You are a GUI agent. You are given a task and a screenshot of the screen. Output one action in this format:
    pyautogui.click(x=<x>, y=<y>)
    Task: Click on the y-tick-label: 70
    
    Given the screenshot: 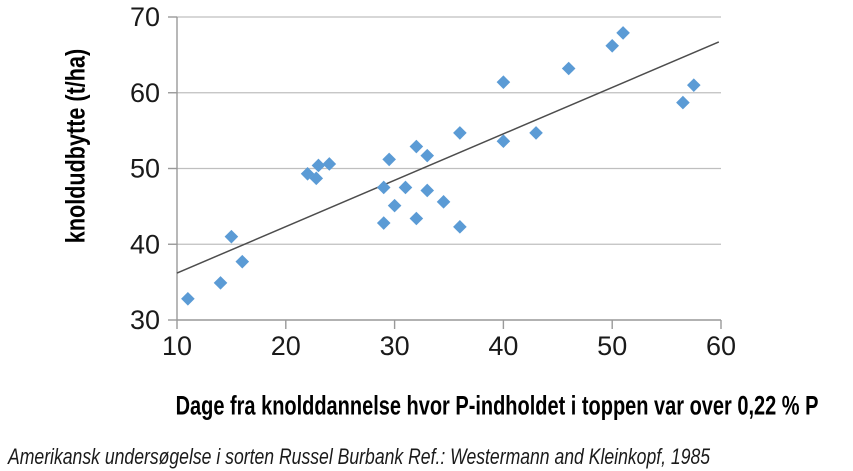 What is the action you would take?
    pyautogui.click(x=145, y=17)
    